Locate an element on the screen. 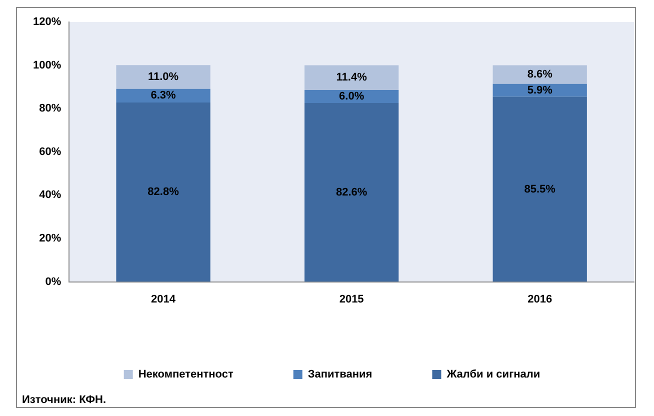 Image resolution: width=654 pixels, height=416 pixels. legend-label: Некомпетентност is located at coordinates (186, 374).